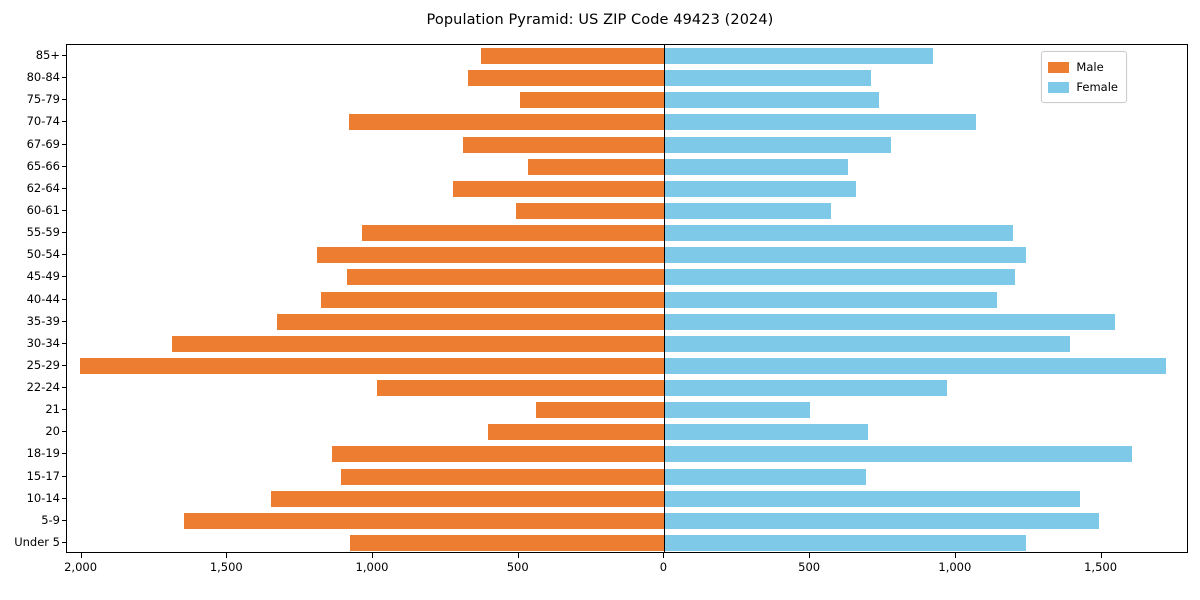 This screenshot has height=600, width=1200. I want to click on y-axis-tick-label: 85+, so click(47, 55).